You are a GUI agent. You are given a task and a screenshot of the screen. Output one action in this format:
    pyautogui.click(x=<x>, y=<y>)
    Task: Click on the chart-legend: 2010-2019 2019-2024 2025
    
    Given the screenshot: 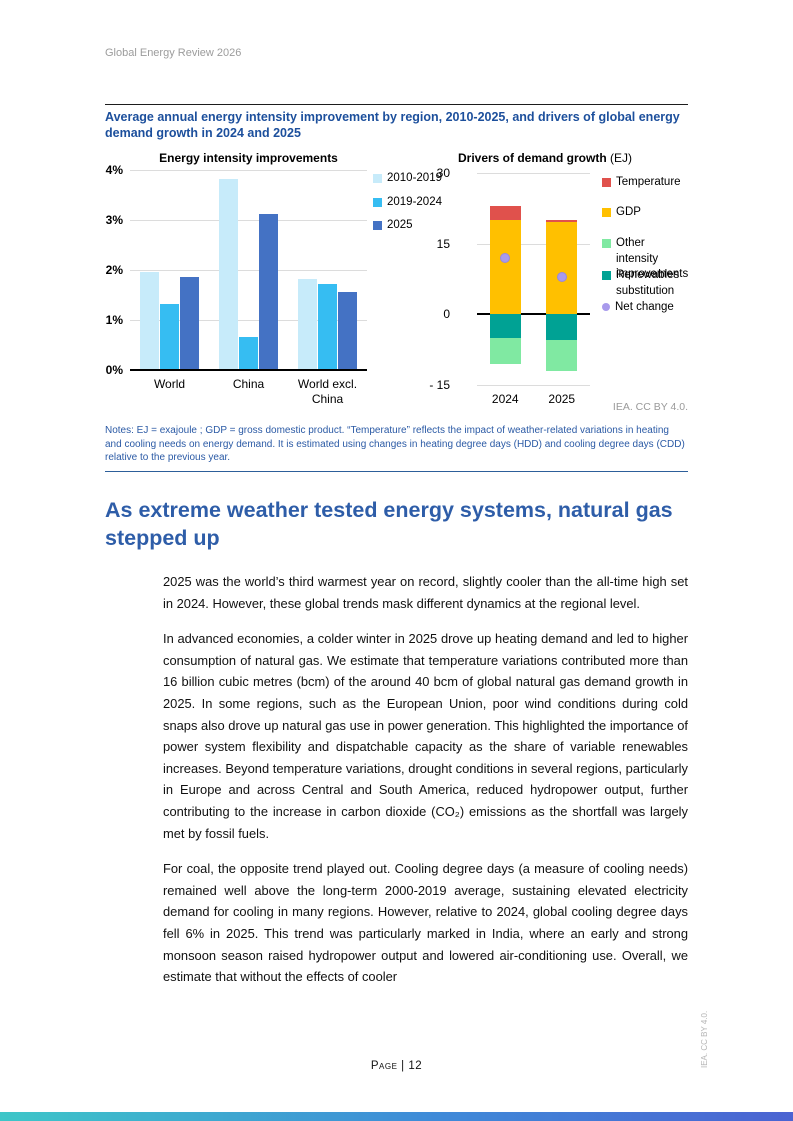 What is the action you would take?
    pyautogui.click(x=407, y=202)
    